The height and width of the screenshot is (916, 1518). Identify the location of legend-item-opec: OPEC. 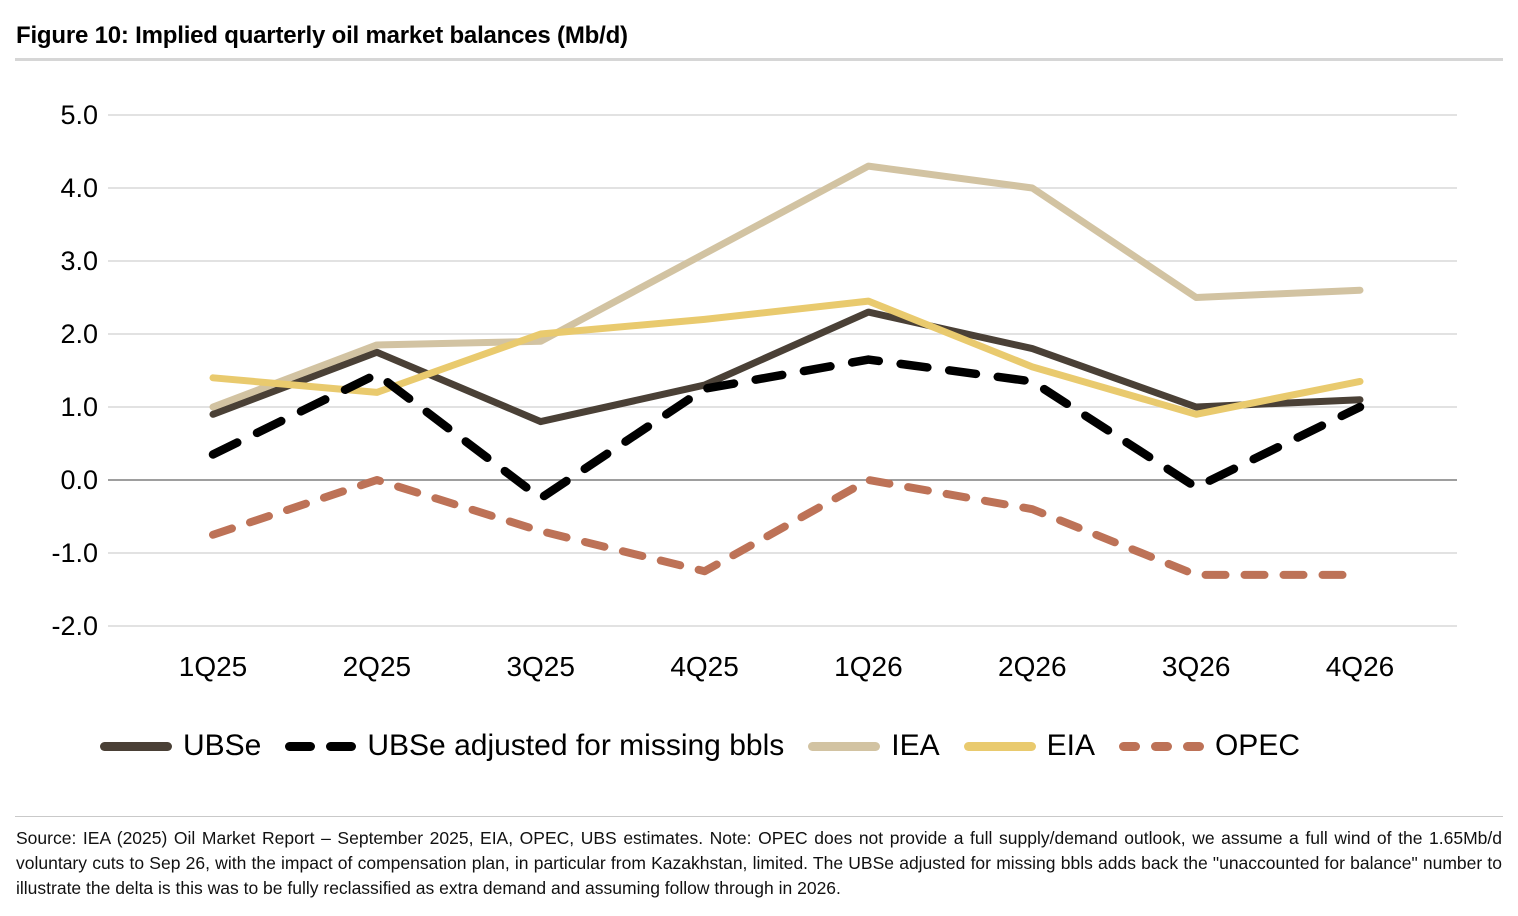
(1209, 746).